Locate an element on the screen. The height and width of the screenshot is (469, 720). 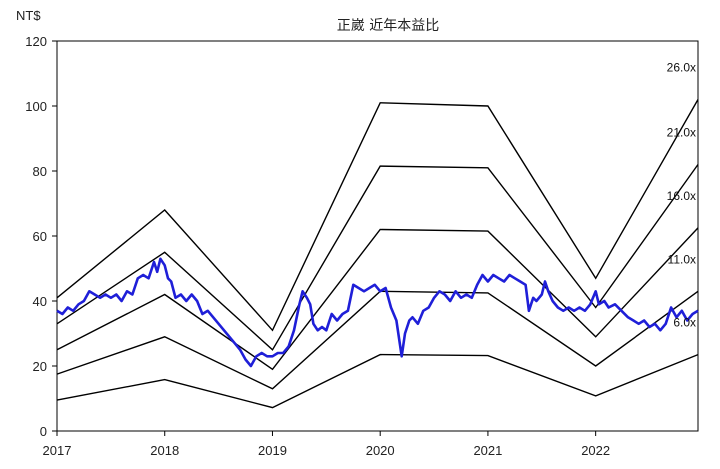
pe-band-label: 11.0x is located at coordinates (682, 259).